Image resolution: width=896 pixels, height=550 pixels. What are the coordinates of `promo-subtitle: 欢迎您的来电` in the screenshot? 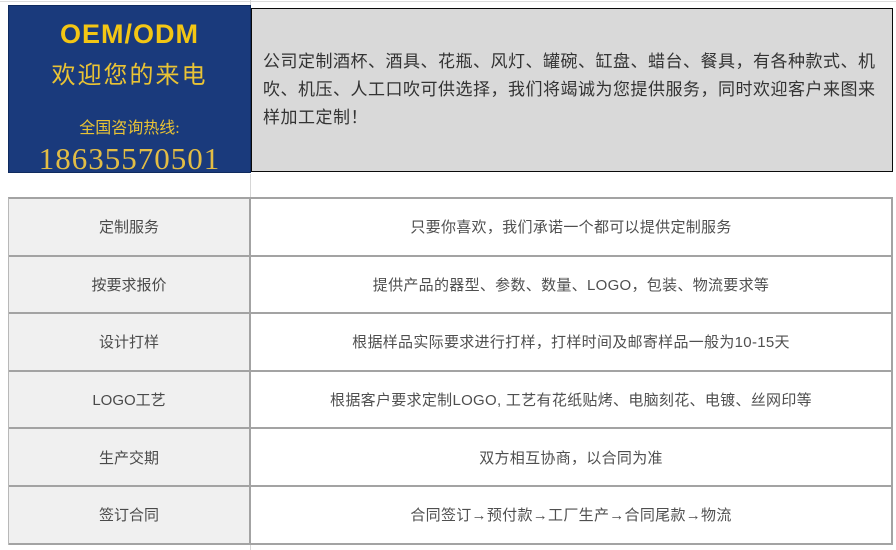 It's located at (129, 76).